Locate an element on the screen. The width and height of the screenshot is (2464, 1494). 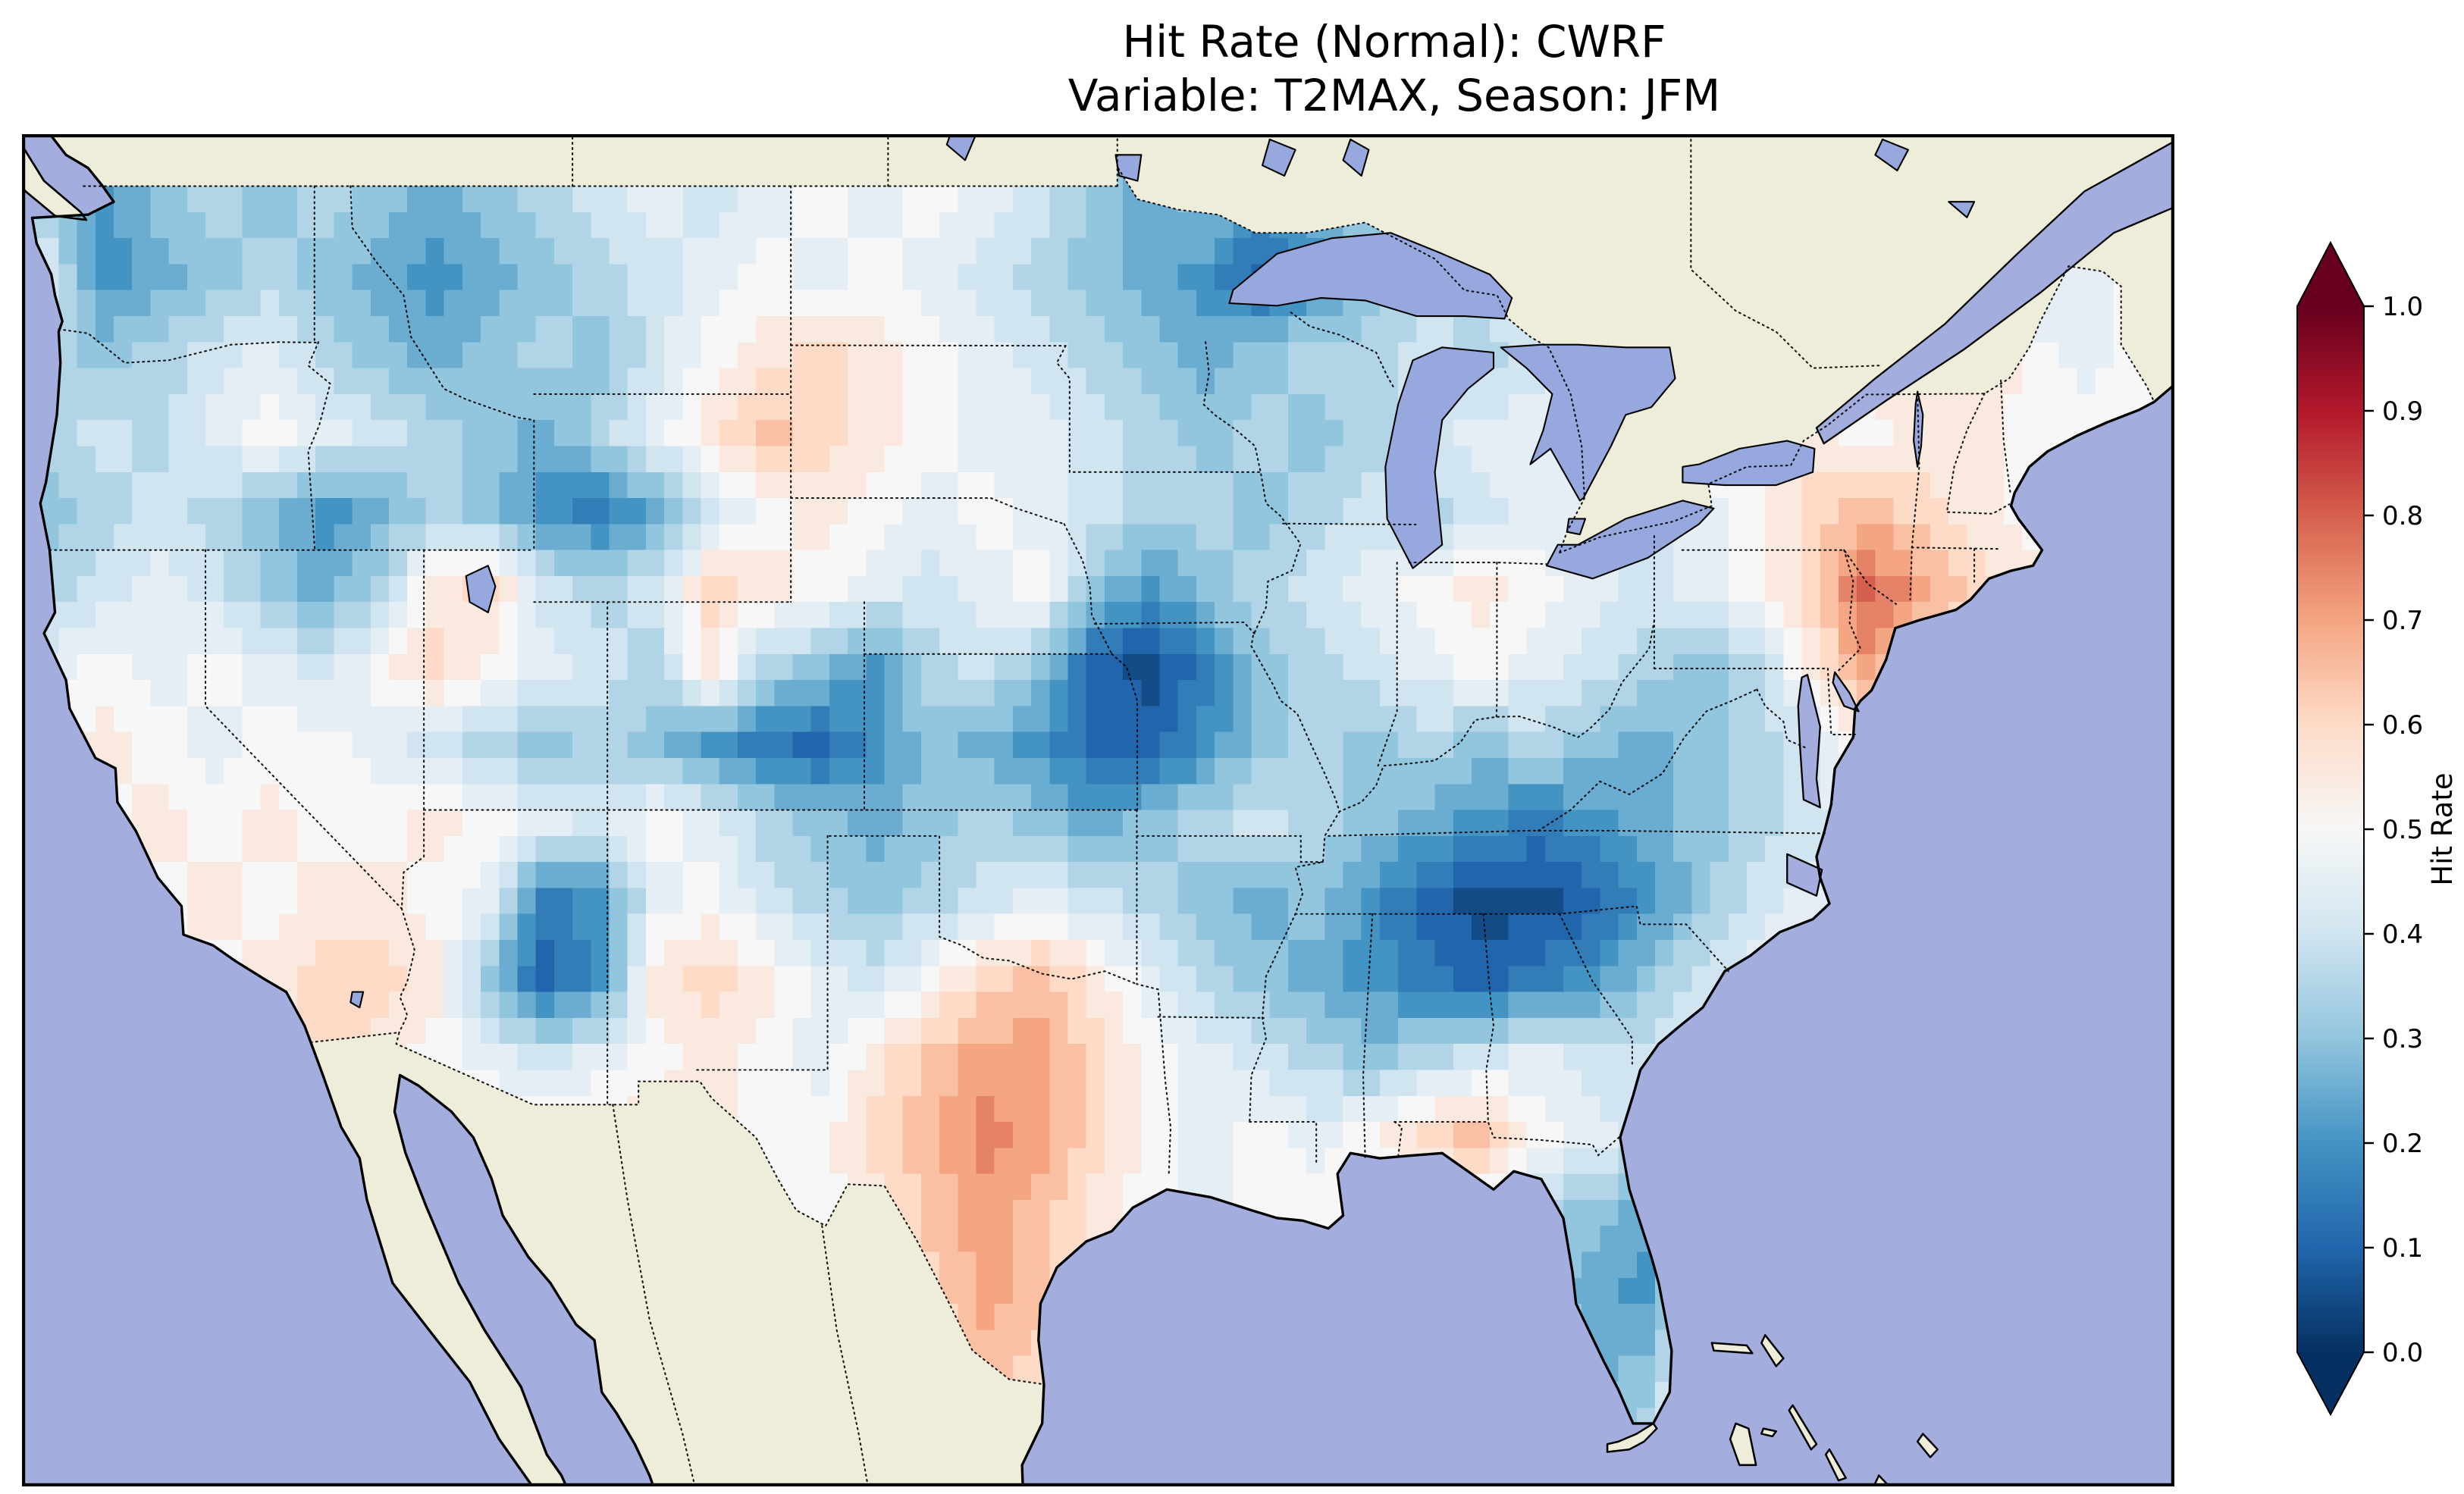
colorbar-tick-labels: 0.00.10.20.30.40.50.60.70.80.91.0 is located at coordinates (2402, 830).